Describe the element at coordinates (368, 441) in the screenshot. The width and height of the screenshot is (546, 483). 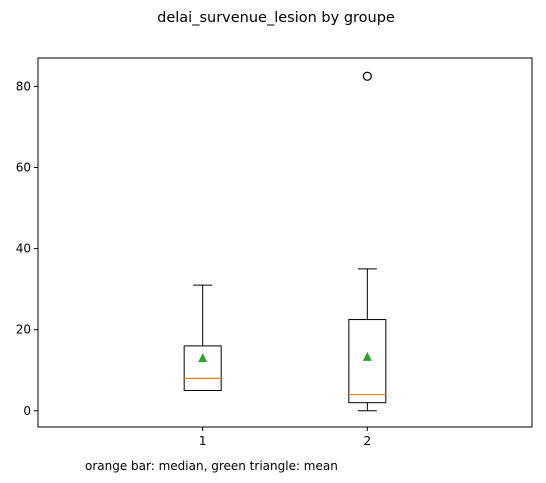
I see `x-tick-label: 2` at that location.